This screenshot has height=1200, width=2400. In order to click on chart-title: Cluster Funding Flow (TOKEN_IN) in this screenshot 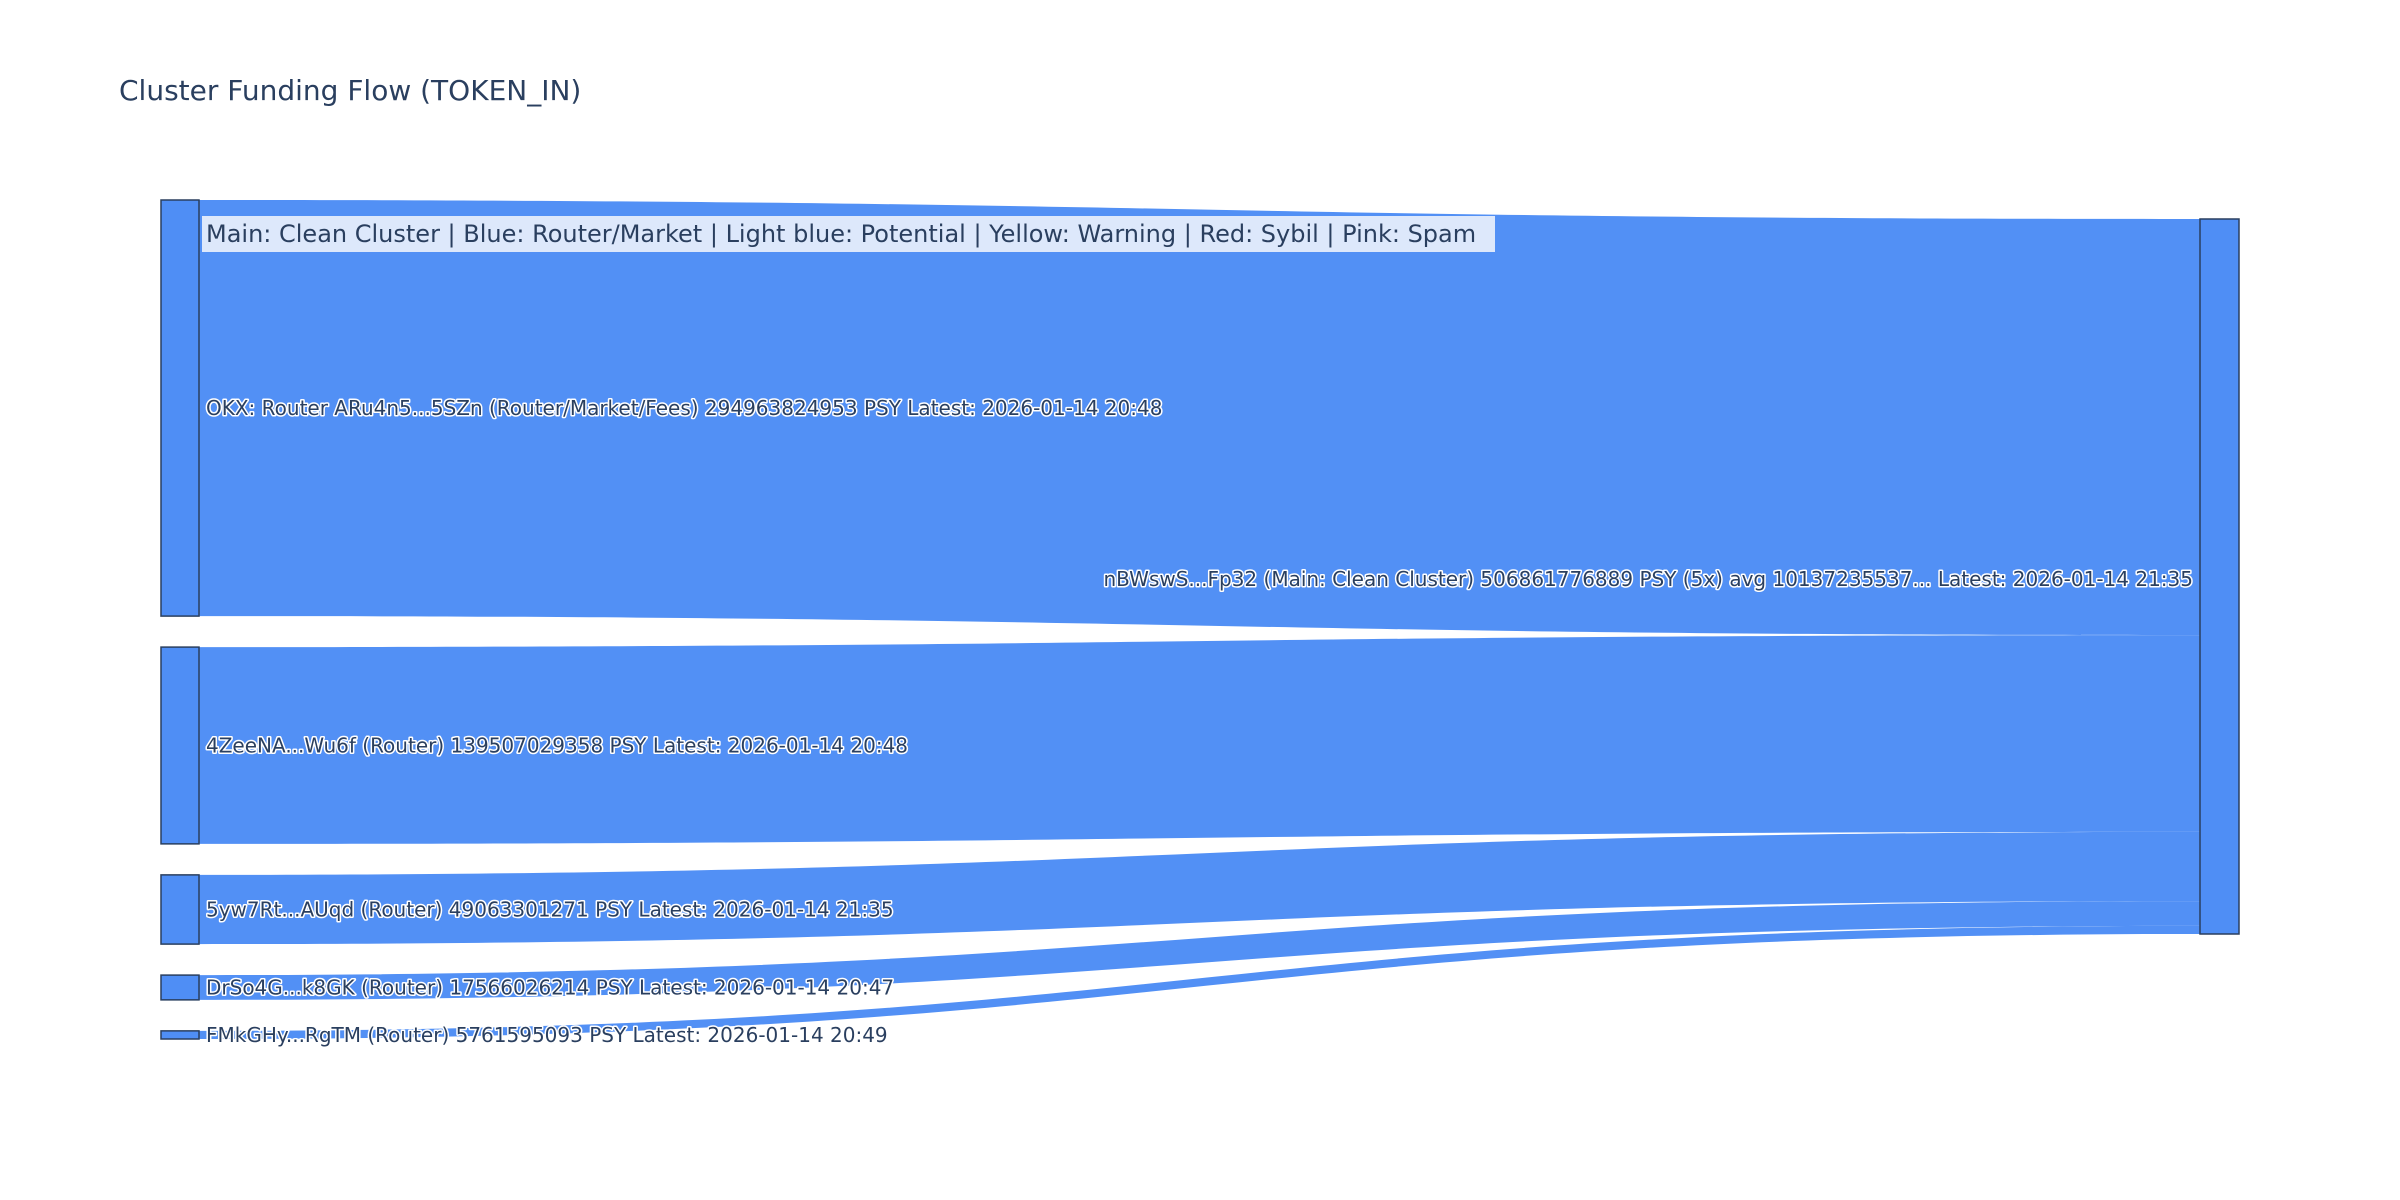, I will do `click(350, 90)`.